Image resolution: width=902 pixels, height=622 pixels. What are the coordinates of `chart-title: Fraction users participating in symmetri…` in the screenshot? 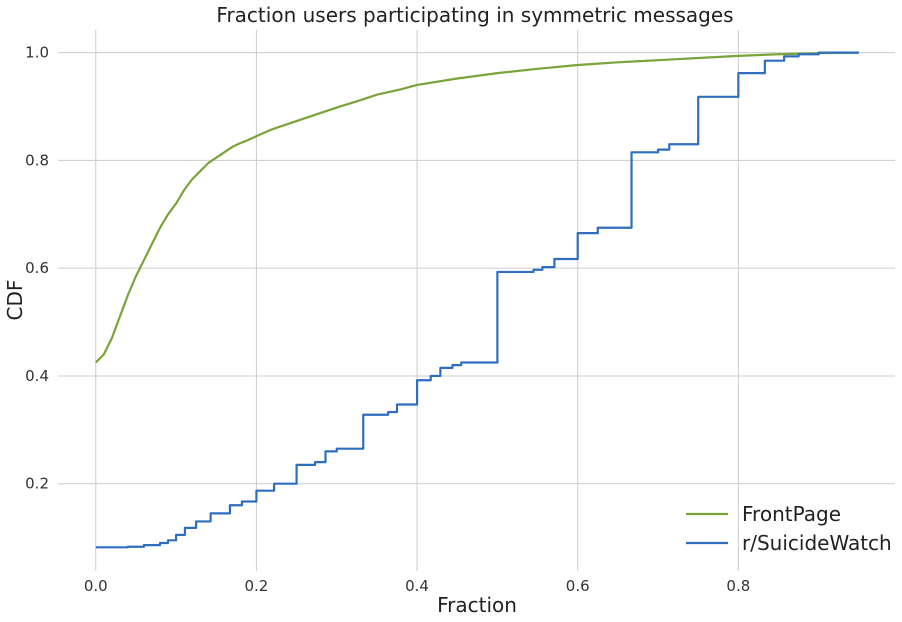 It's located at (474, 15).